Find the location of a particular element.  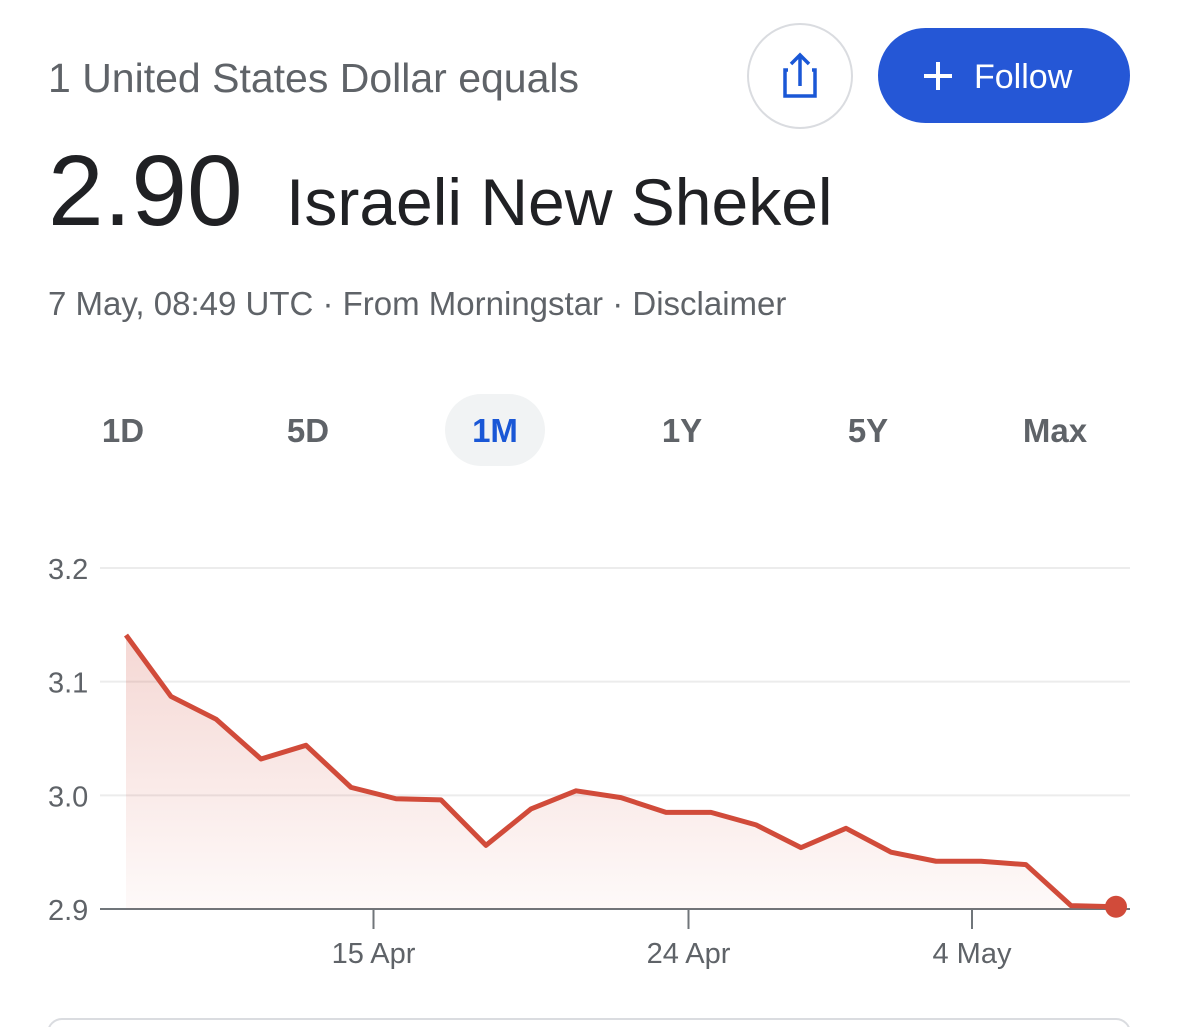

tab-label: 1M is located at coordinates (495, 430).